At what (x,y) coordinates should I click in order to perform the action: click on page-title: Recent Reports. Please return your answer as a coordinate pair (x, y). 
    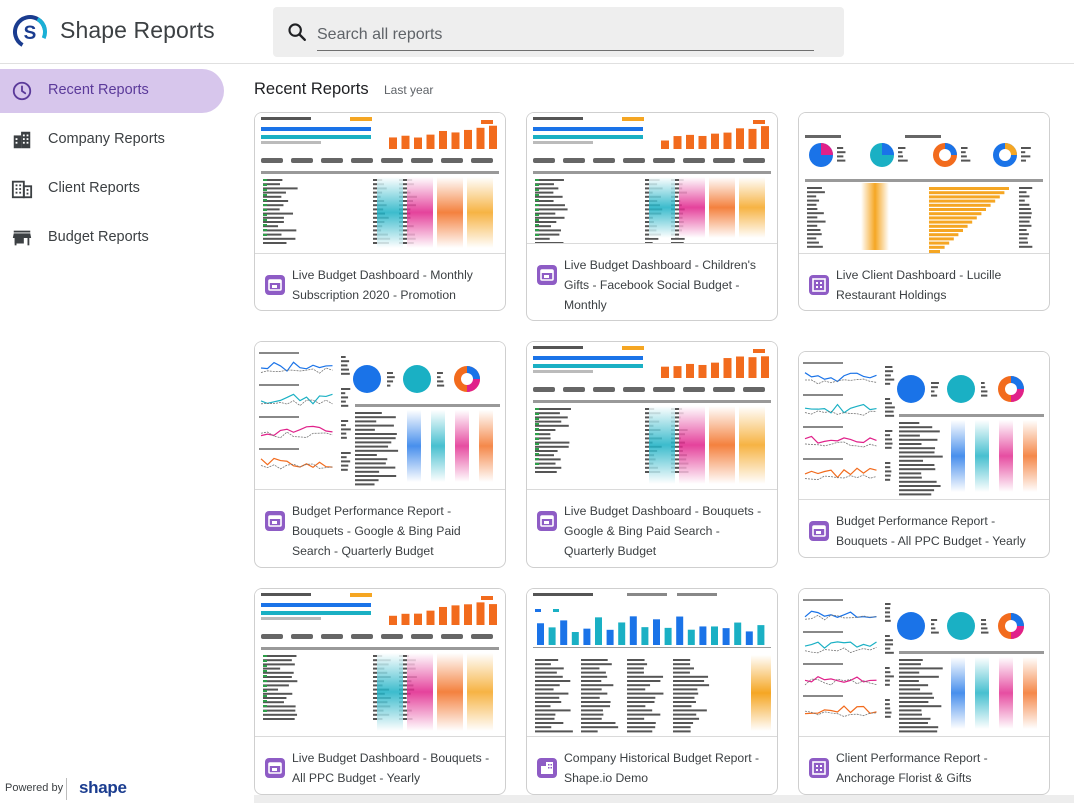
    Looking at the image, I should click on (311, 89).